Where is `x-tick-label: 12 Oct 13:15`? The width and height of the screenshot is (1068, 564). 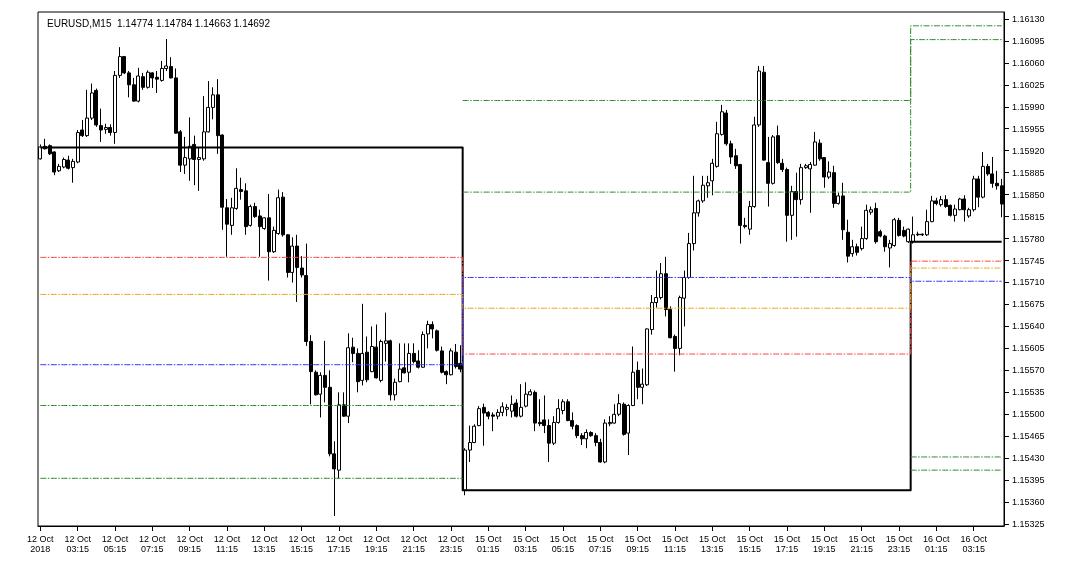
x-tick-label: 12 Oct 13:15 is located at coordinates (265, 544).